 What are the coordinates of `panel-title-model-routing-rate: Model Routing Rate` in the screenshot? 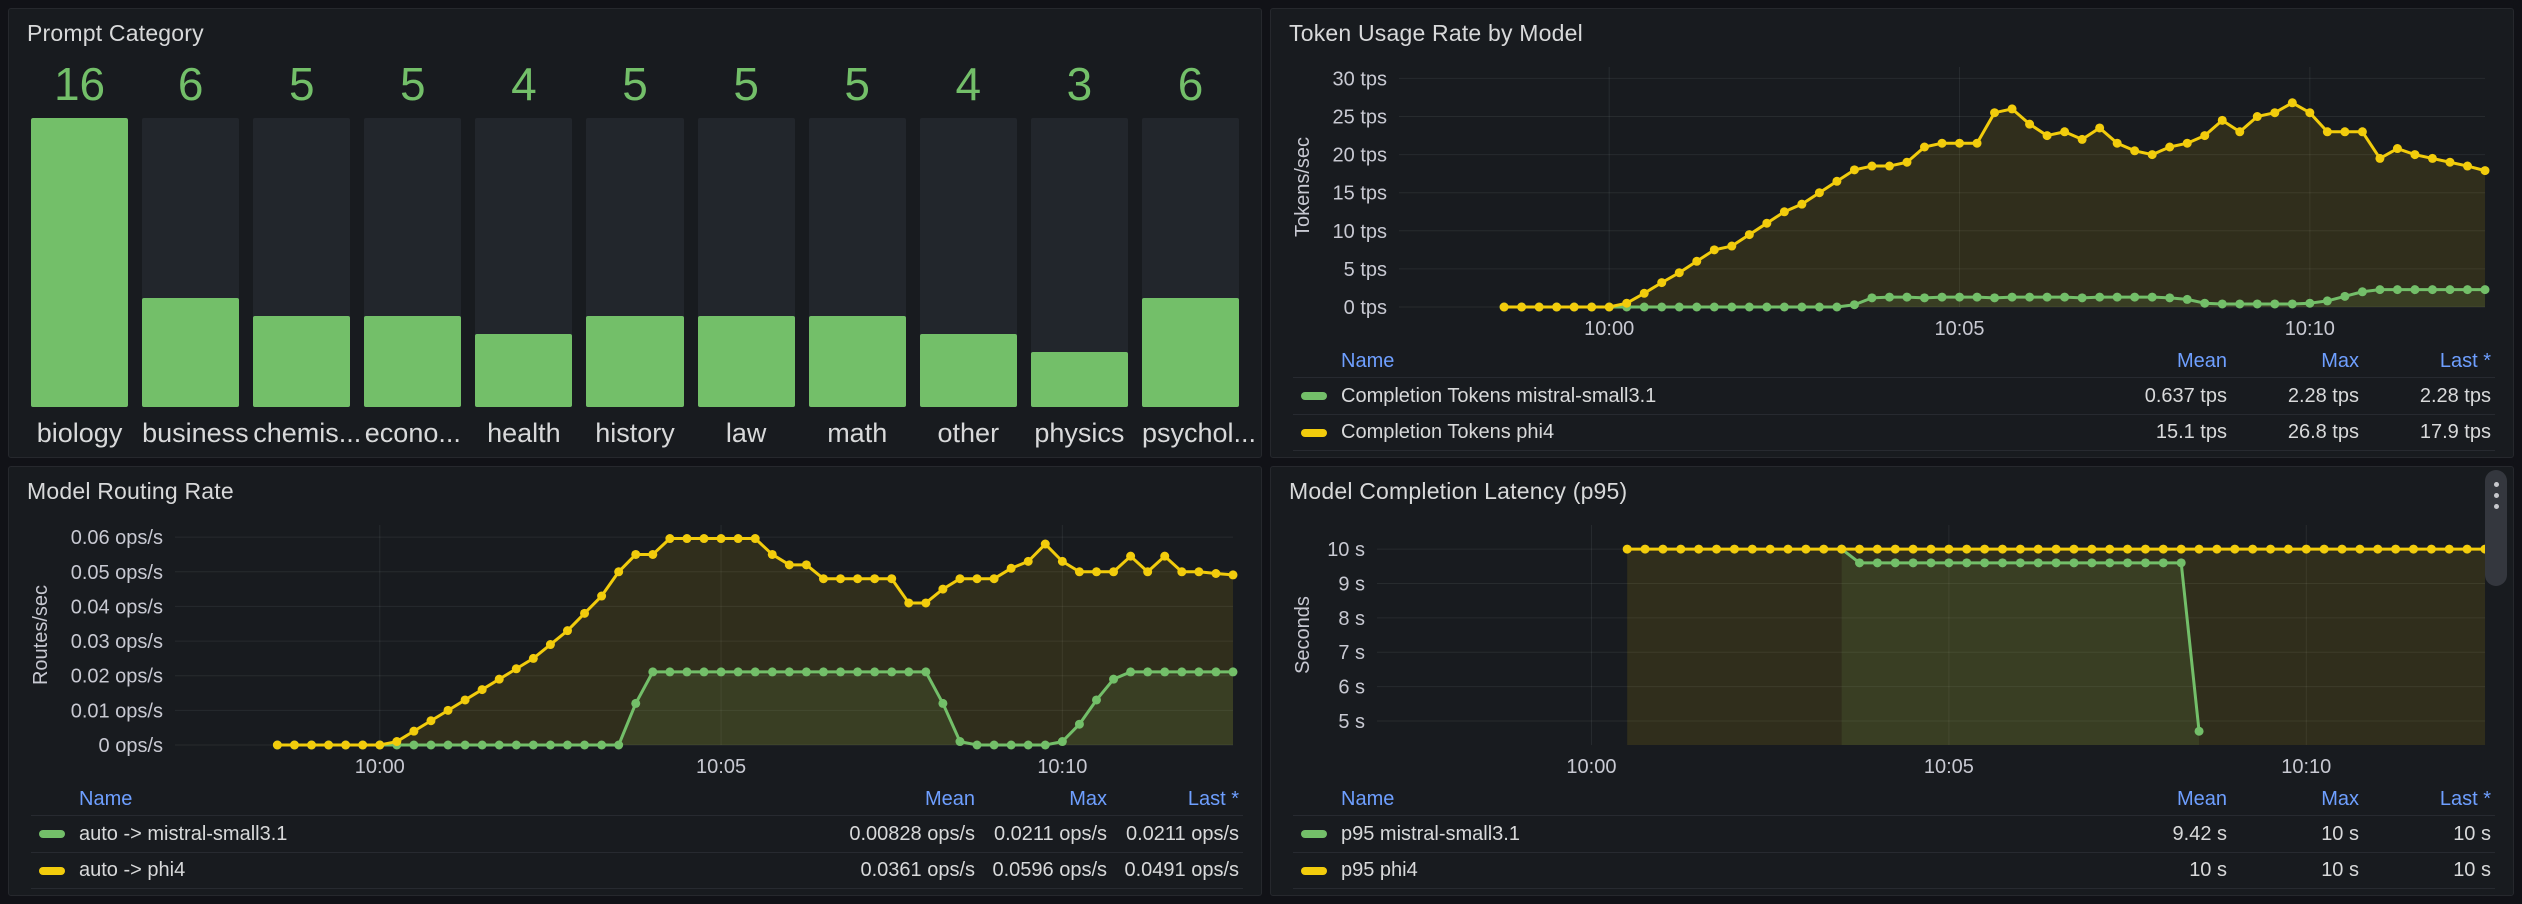 It's located at (130, 491).